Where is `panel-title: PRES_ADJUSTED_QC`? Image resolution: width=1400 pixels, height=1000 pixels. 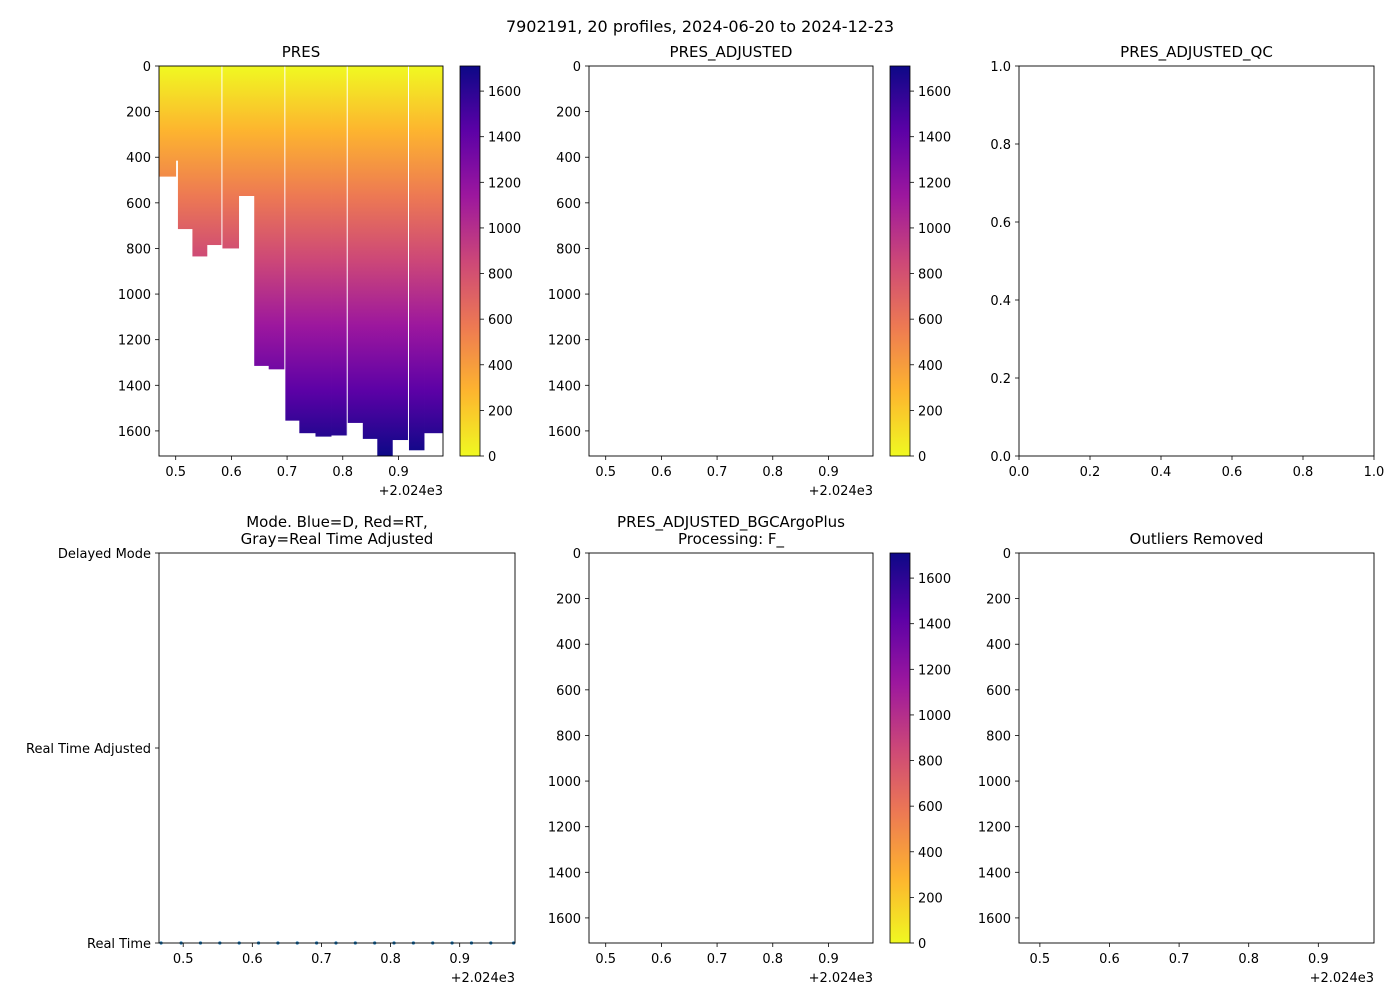
panel-title: PRES_ADJUSTED_QC is located at coordinates (1196, 52).